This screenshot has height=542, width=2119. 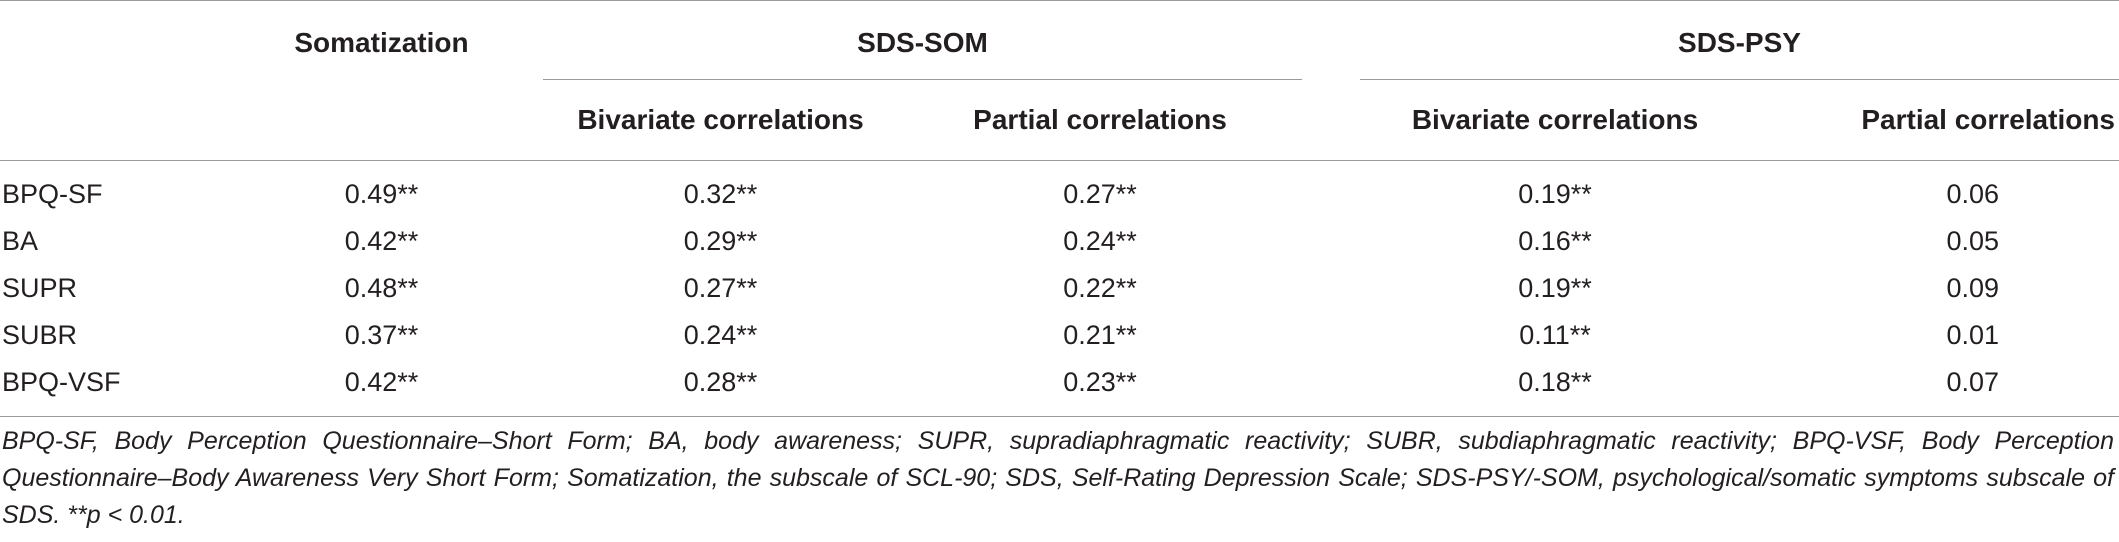 I want to click on cell-psy-partial: 0.01, so click(x=1972, y=335).